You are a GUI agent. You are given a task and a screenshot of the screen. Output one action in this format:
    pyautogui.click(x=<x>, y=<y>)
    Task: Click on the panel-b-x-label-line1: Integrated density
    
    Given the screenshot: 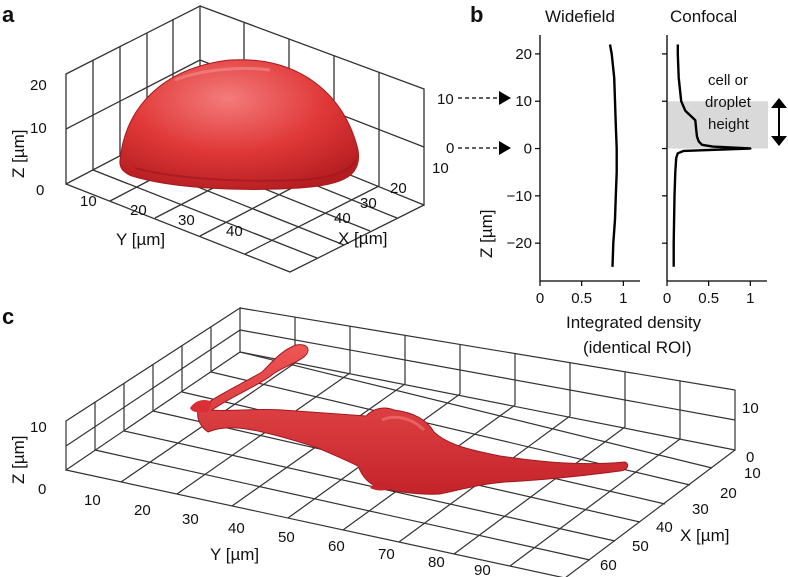 What is the action you would take?
    pyautogui.click(x=634, y=322)
    